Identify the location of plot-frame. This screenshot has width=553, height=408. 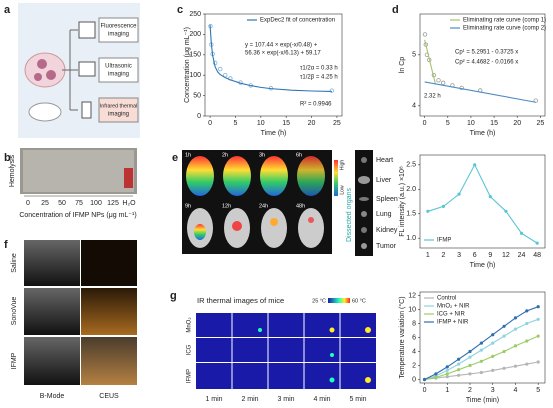
(482, 65).